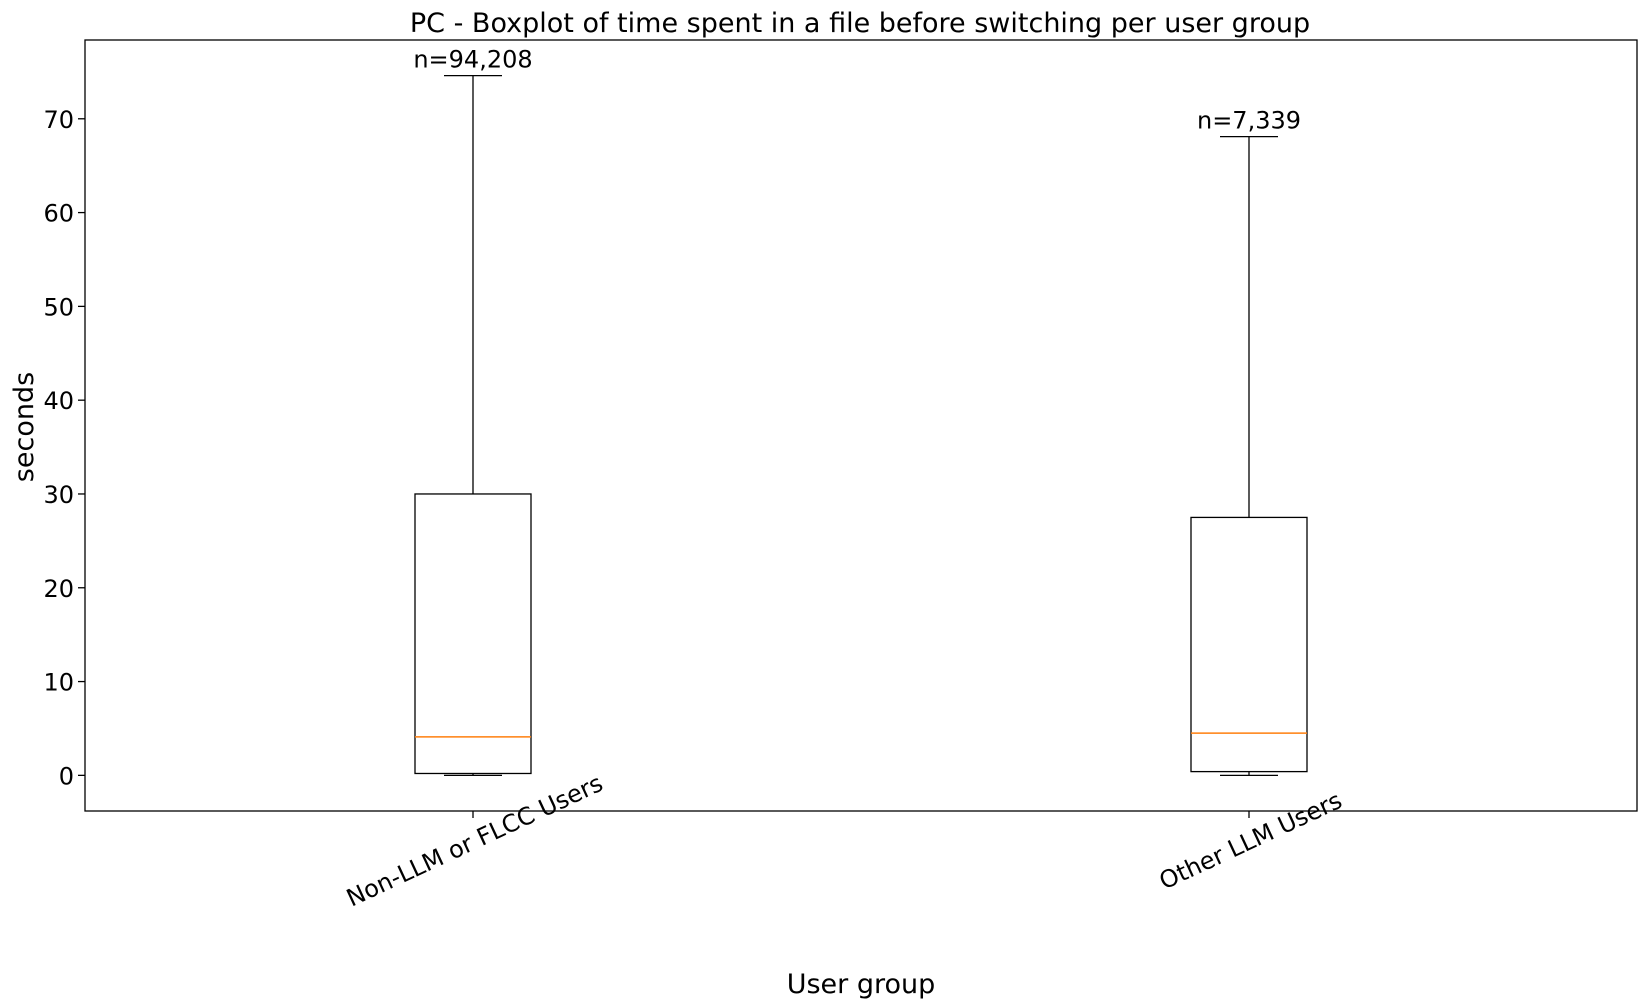  What do you see at coordinates (58, 589) in the screenshot?
I see `y-tick-label: 20` at bounding box center [58, 589].